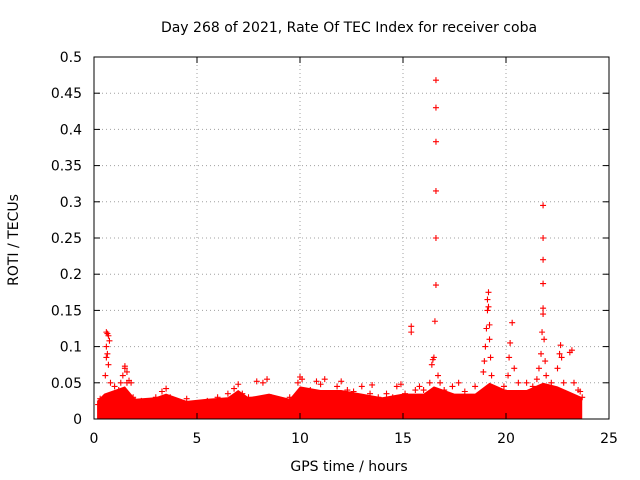 This screenshot has height=480, width=640. Describe the element at coordinates (66, 239) in the screenshot. I see `y-tick-label: 0.25` at that location.